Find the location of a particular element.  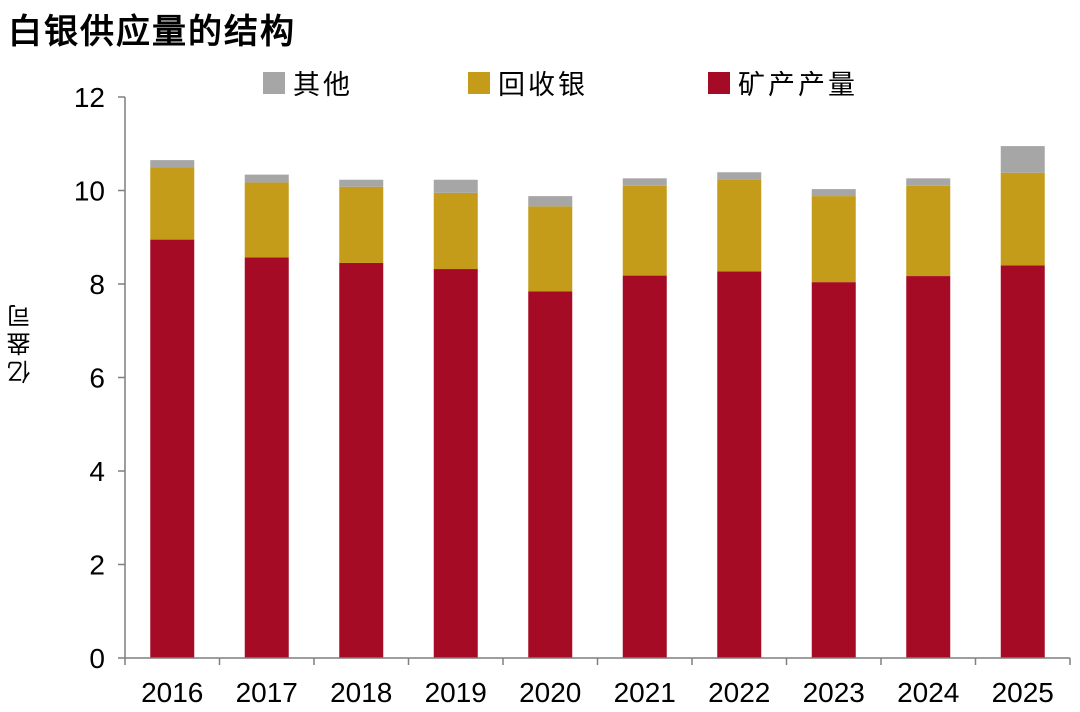

y-tick-label: 10 is located at coordinates (89, 191).